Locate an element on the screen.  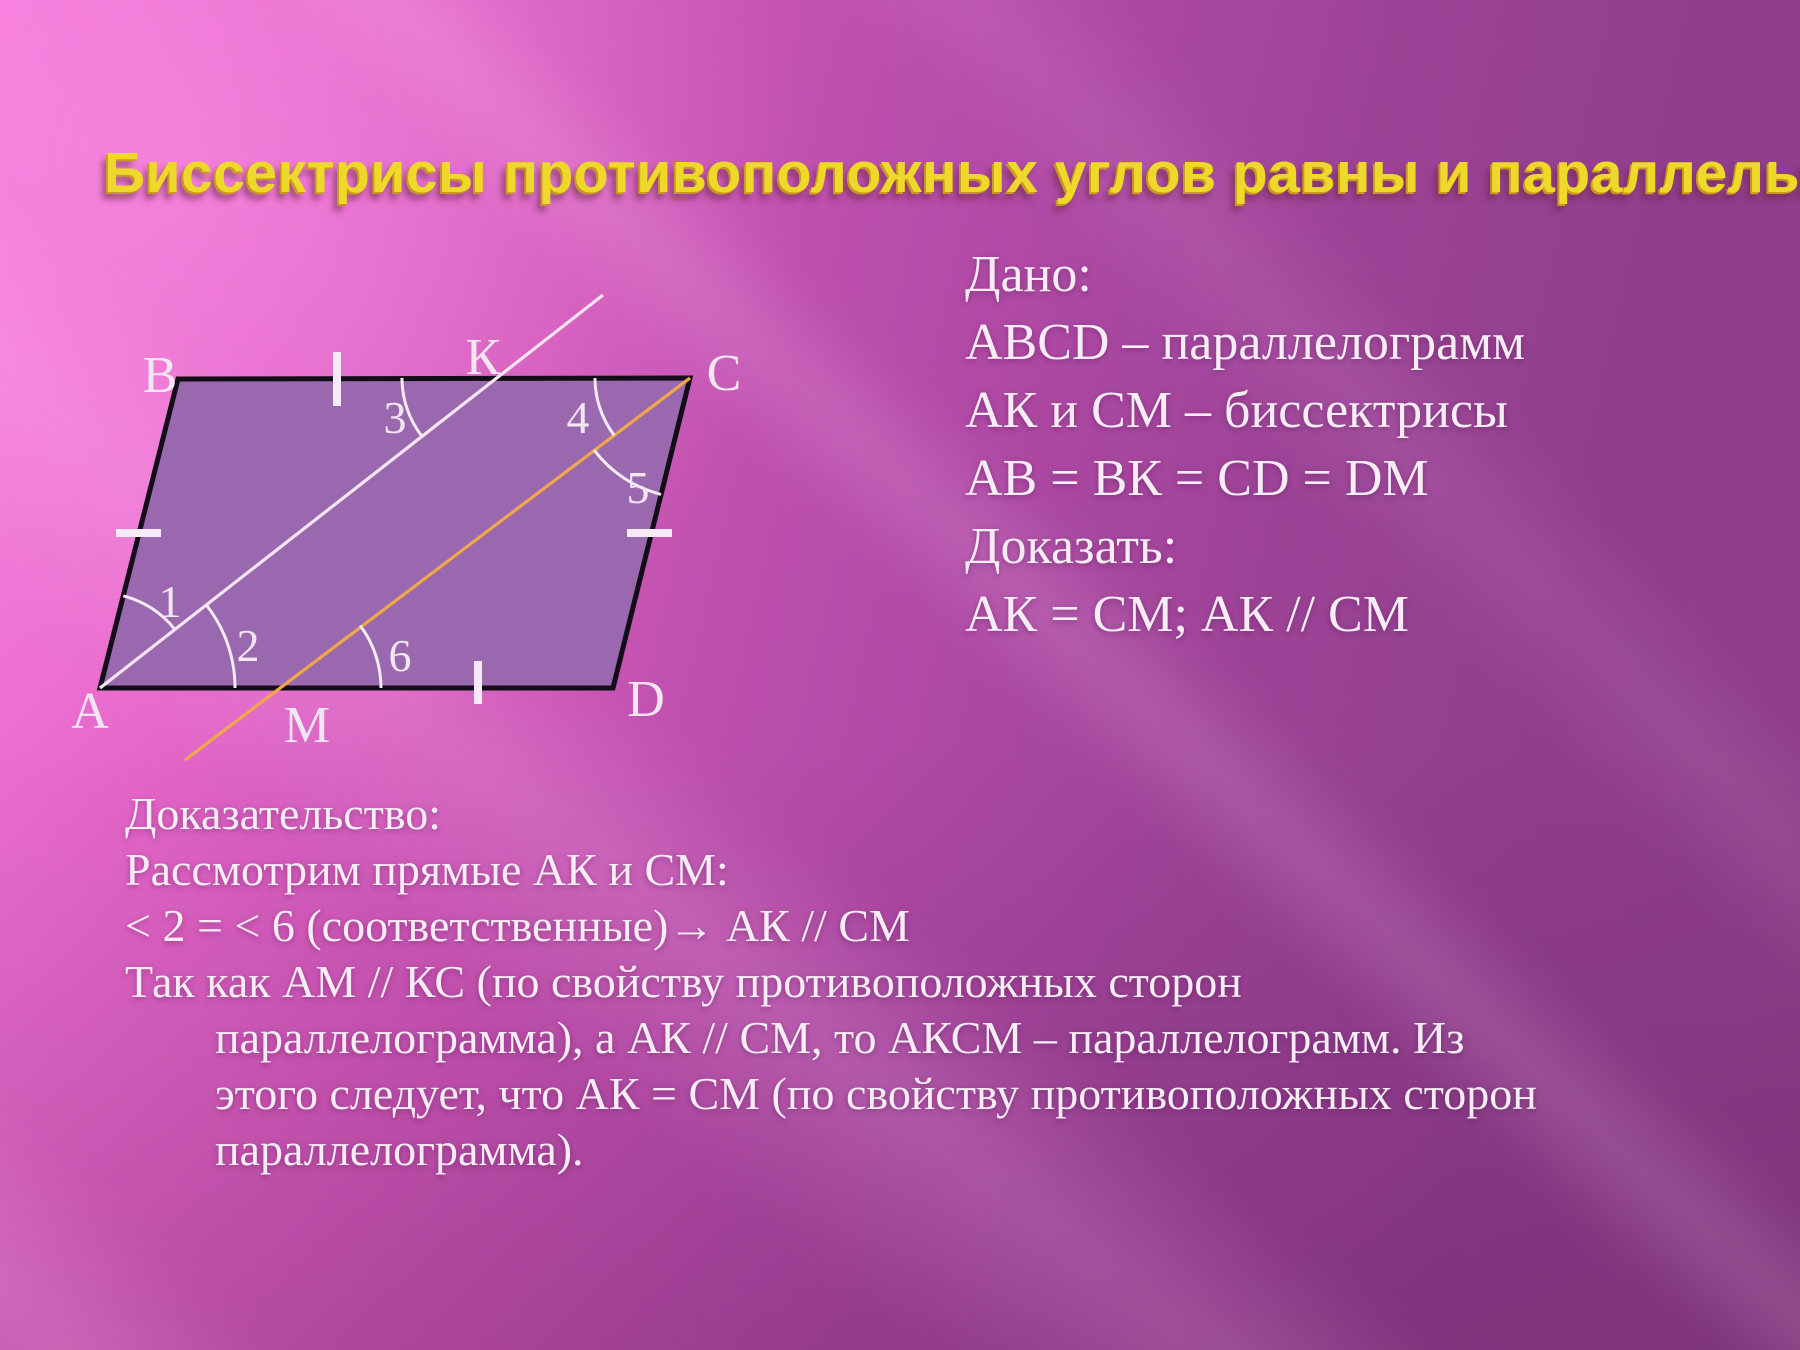
angle-label-2: 2 is located at coordinates (248, 645).